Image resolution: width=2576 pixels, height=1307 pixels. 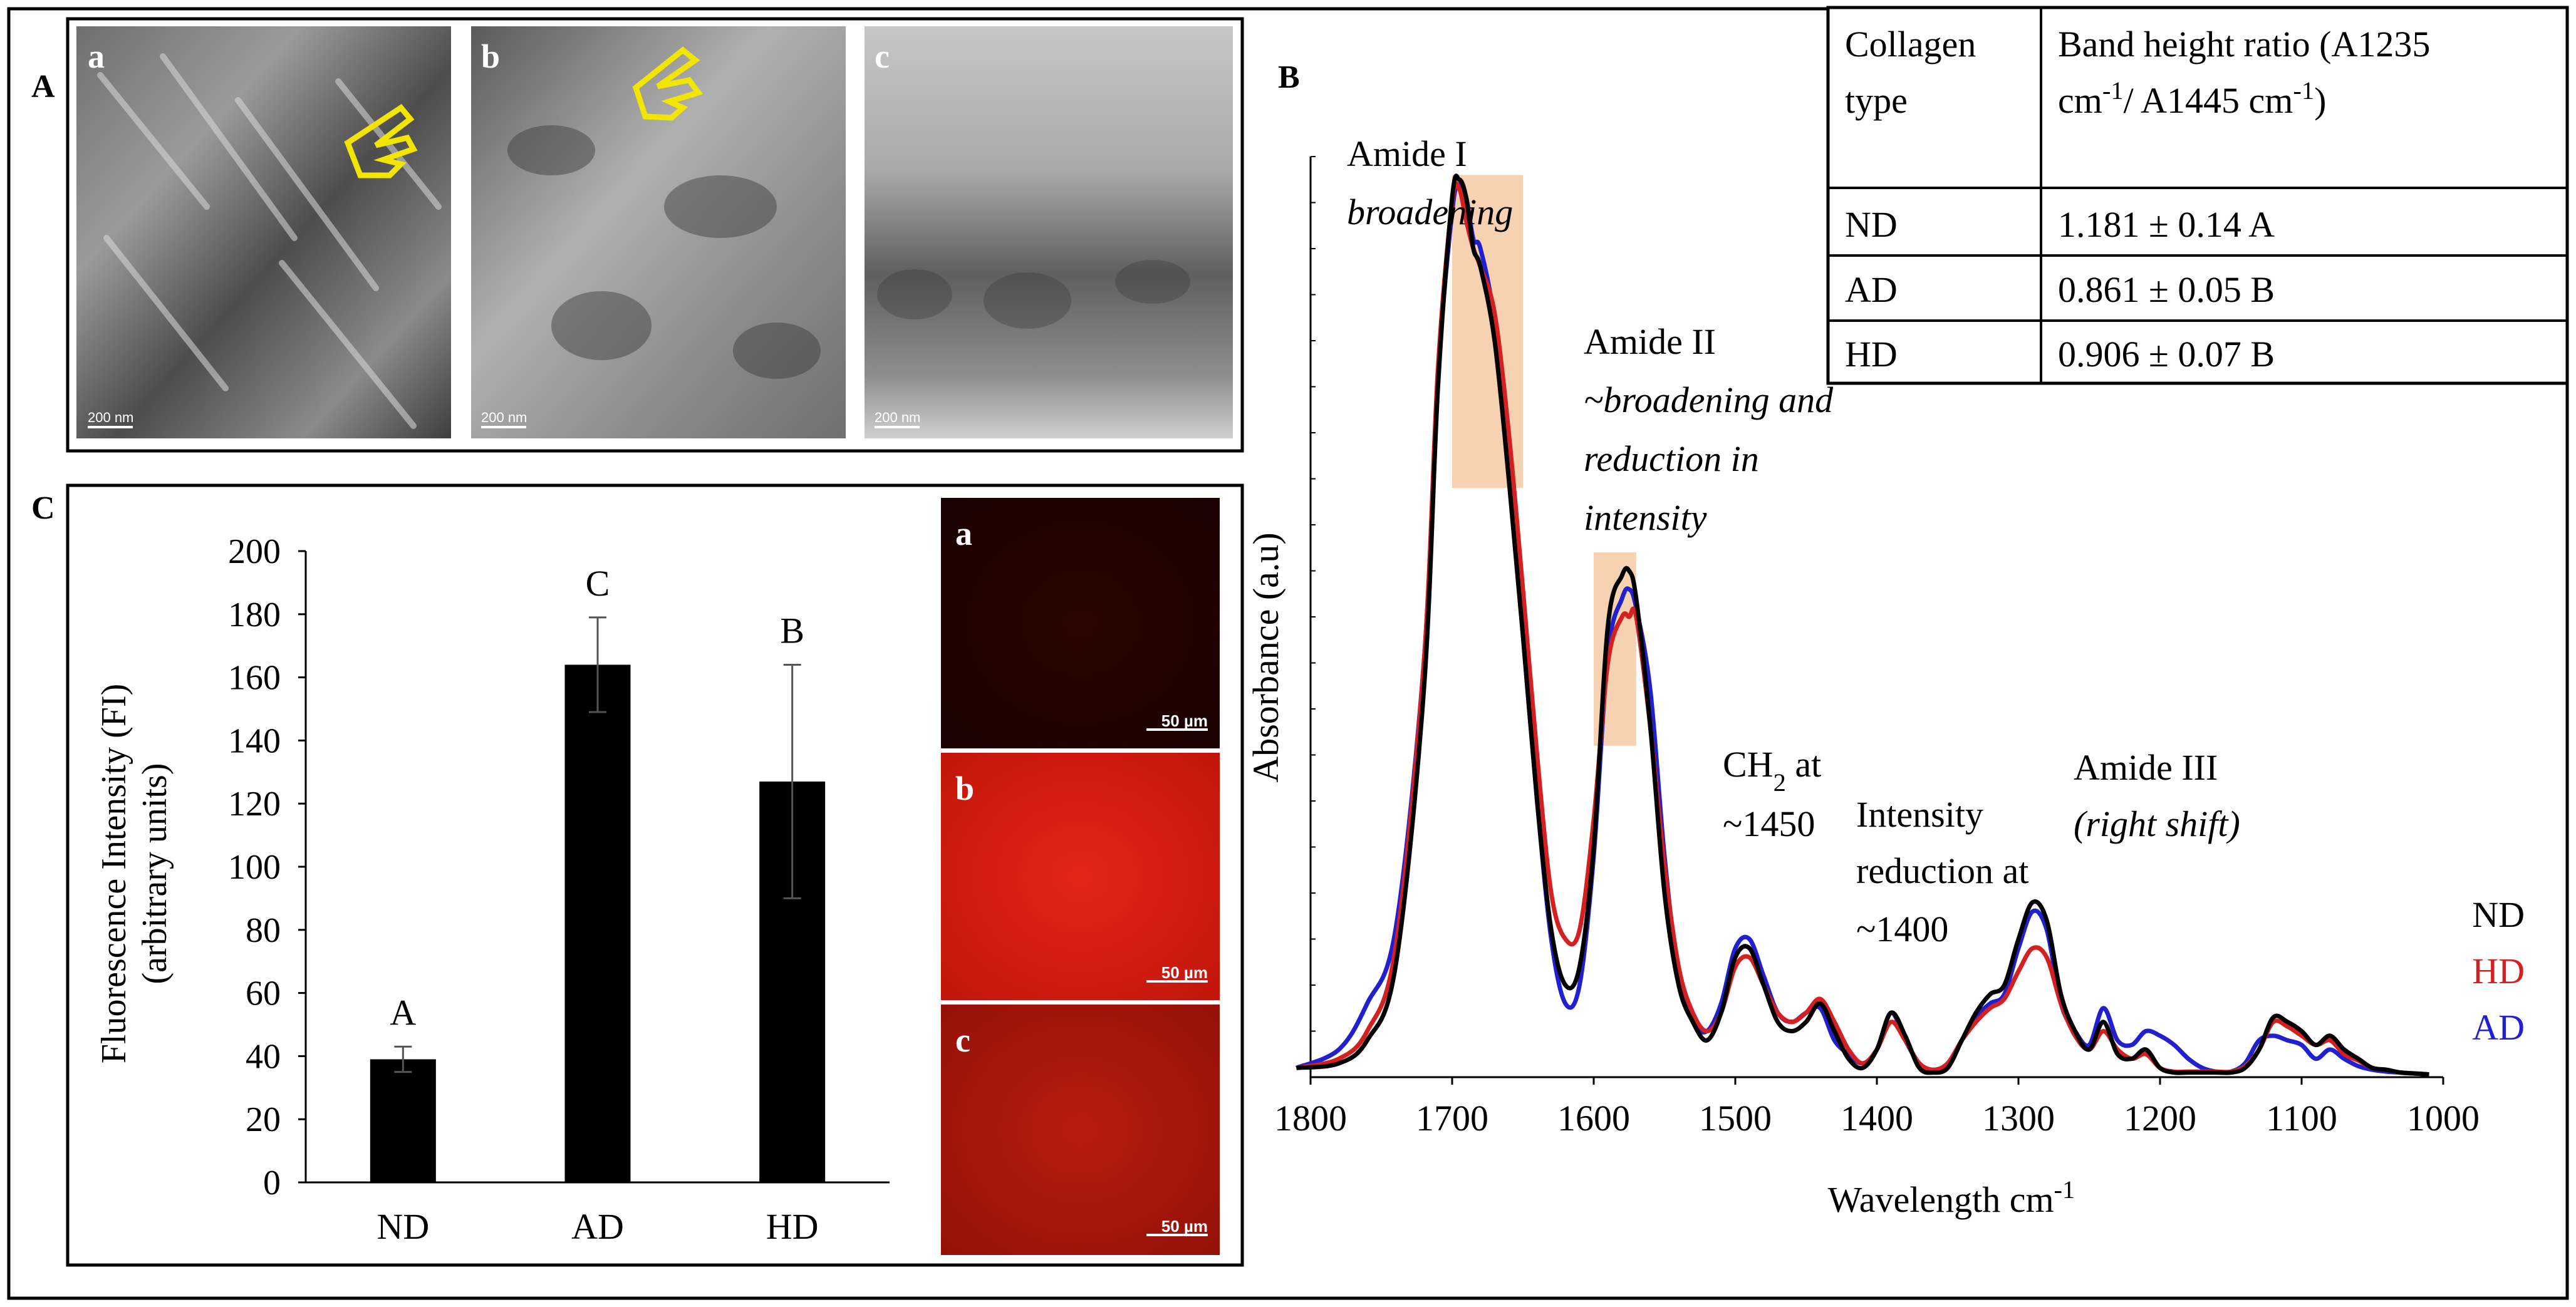 What do you see at coordinates (1311, 1118) in the screenshot?
I see `spectrum-x-tick-label: 1800` at bounding box center [1311, 1118].